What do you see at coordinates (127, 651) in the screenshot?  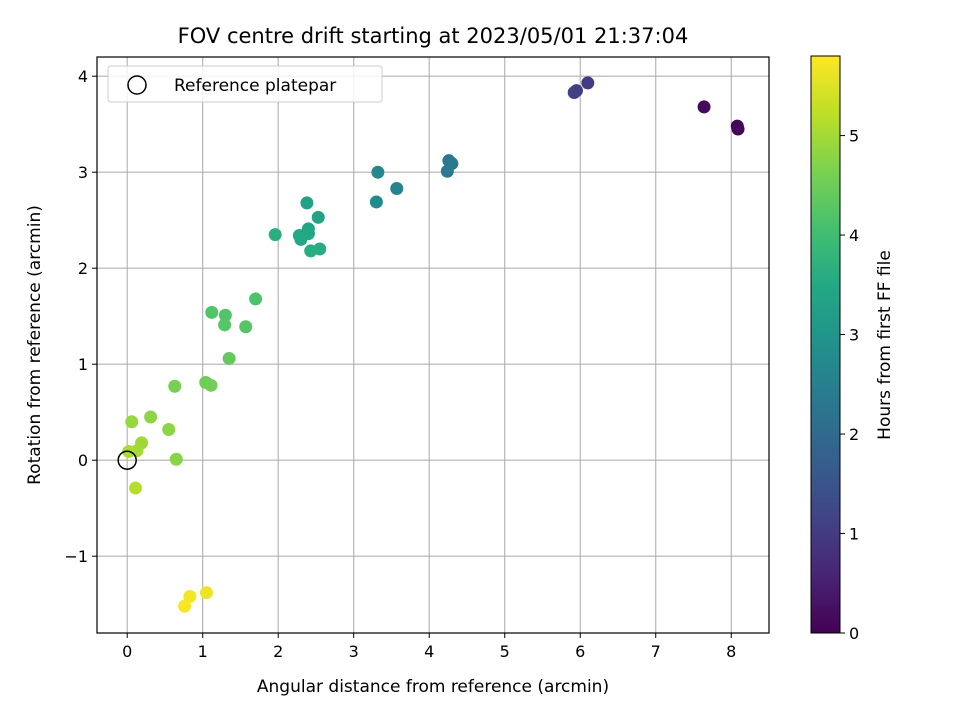 I see `x-tick-label: 0` at bounding box center [127, 651].